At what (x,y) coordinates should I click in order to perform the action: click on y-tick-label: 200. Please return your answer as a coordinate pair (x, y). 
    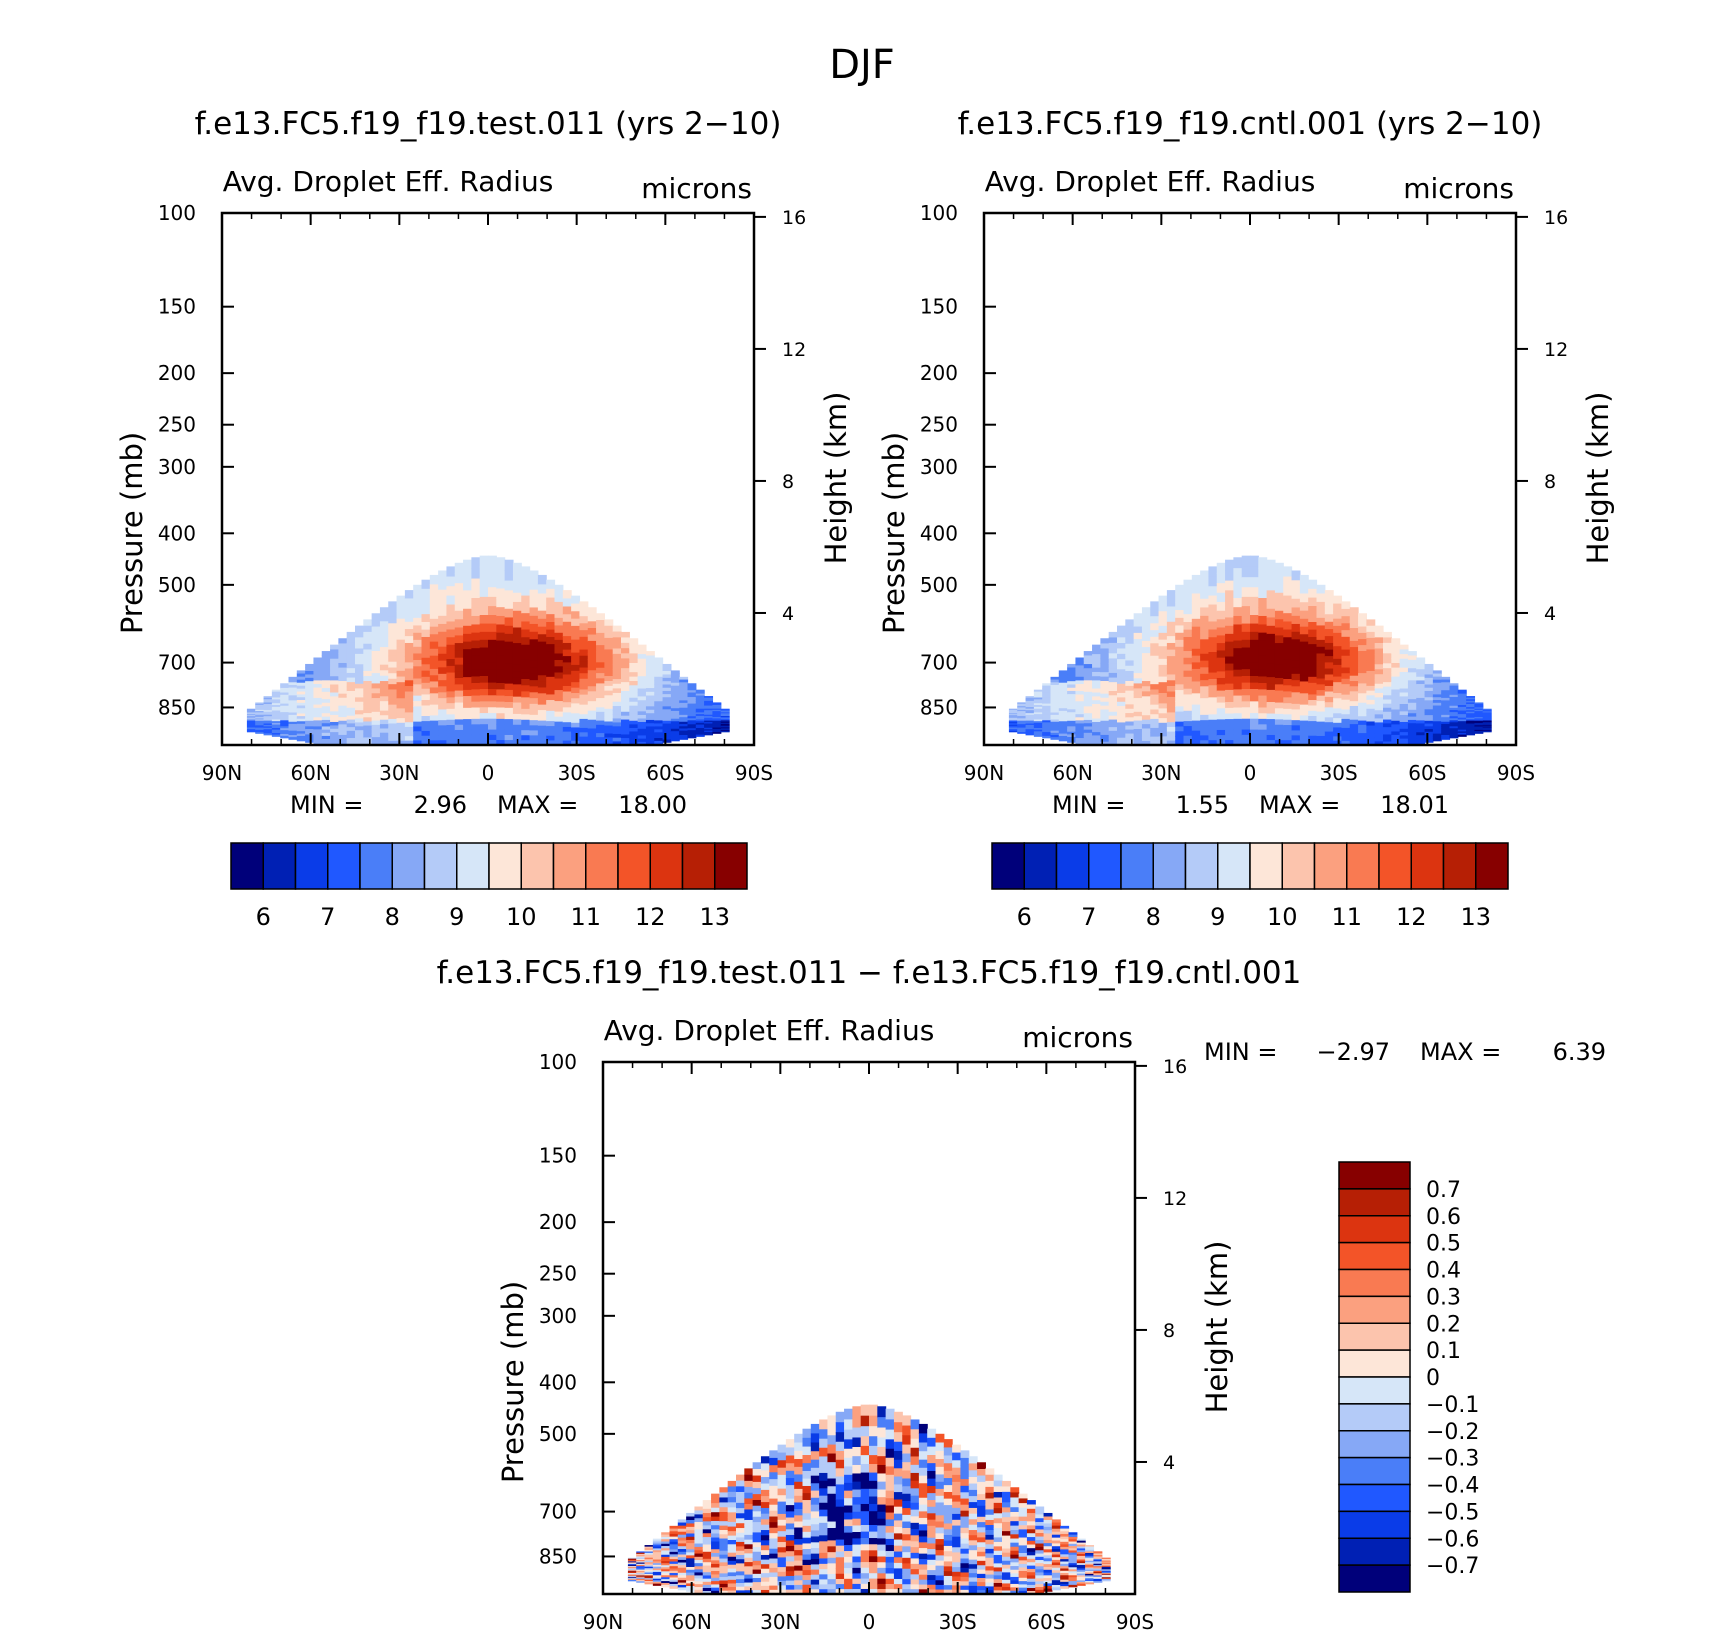
    Looking at the image, I should click on (177, 373).